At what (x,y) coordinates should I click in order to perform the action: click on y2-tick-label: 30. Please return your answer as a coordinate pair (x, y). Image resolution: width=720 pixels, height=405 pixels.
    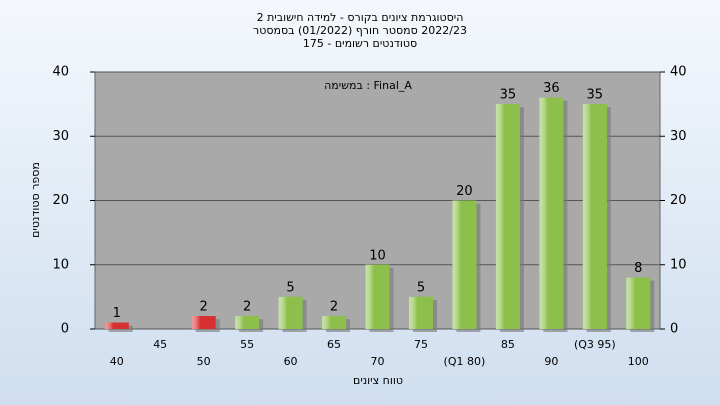
    Looking at the image, I should click on (678, 136).